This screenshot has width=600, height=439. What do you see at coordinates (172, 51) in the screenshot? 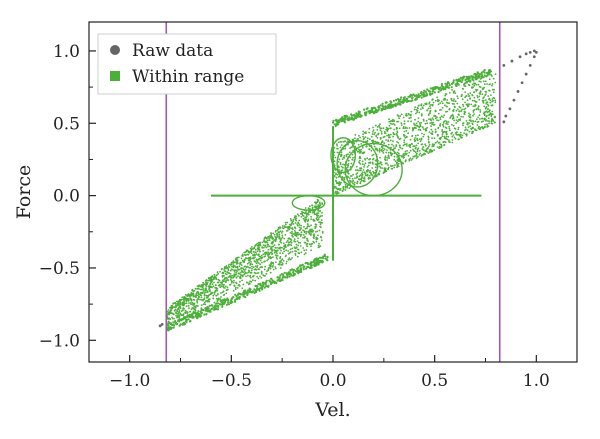
I see `legend-label-raw-data: Raw data` at bounding box center [172, 51].